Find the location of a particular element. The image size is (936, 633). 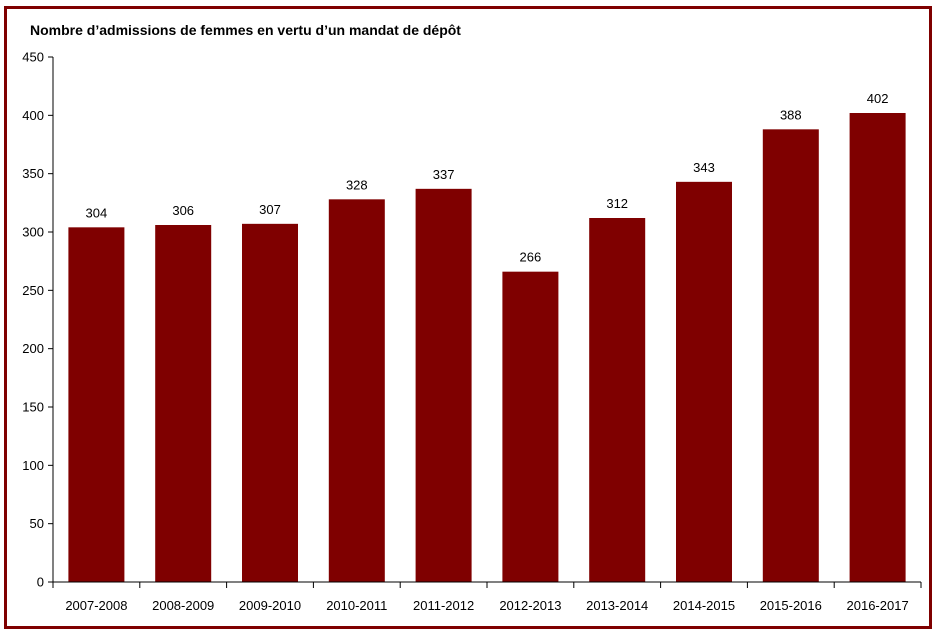

x-tick-label-2014-2015: 2014-2015 is located at coordinates (704, 605).